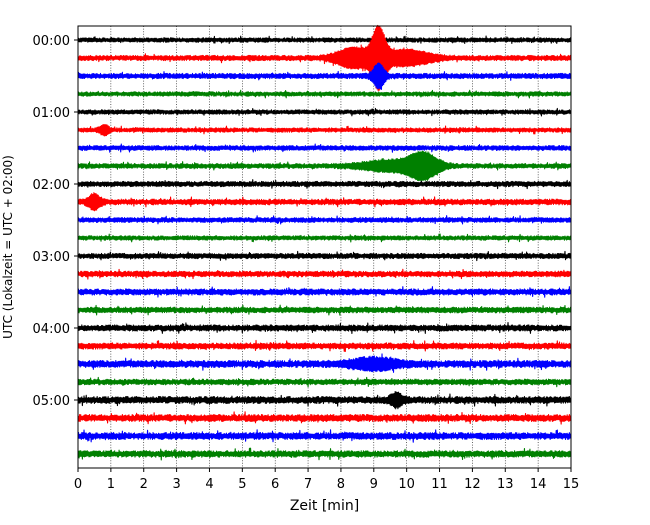 The height and width of the screenshot is (525, 650). I want to click on y-axis-label: UTC (Lokalzeit = UTC + 02:00), so click(8, 247).